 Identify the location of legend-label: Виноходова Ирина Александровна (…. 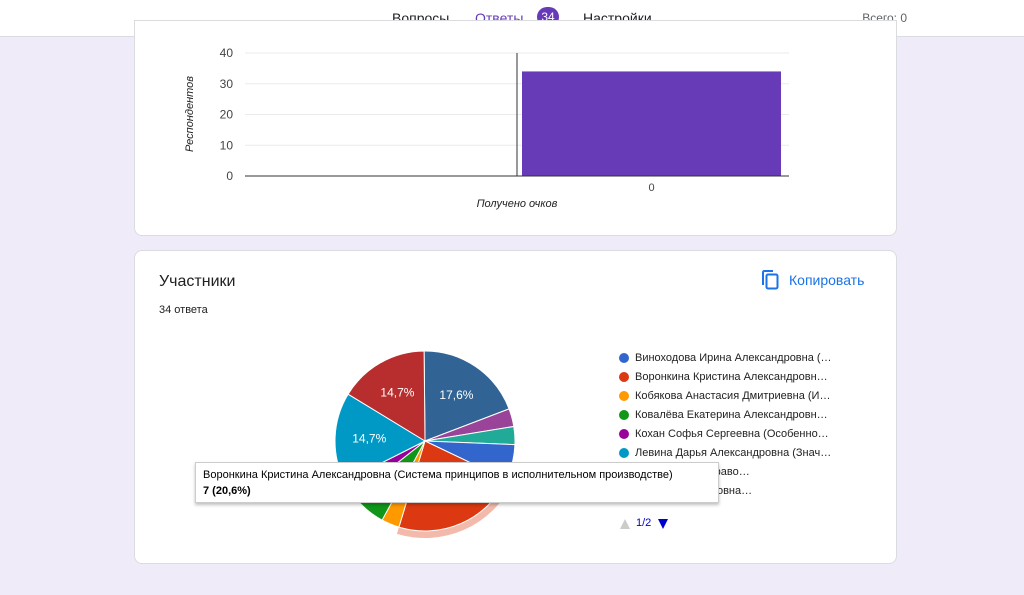
(733, 358).